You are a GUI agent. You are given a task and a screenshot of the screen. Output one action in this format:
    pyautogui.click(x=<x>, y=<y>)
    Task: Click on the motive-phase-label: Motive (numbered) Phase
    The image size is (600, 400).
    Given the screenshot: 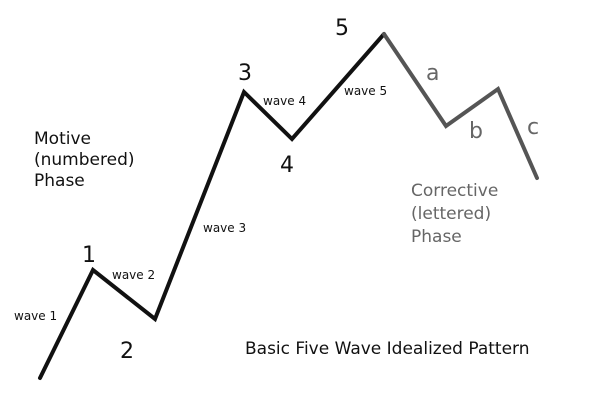 What is the action you would take?
    pyautogui.click(x=87, y=160)
    